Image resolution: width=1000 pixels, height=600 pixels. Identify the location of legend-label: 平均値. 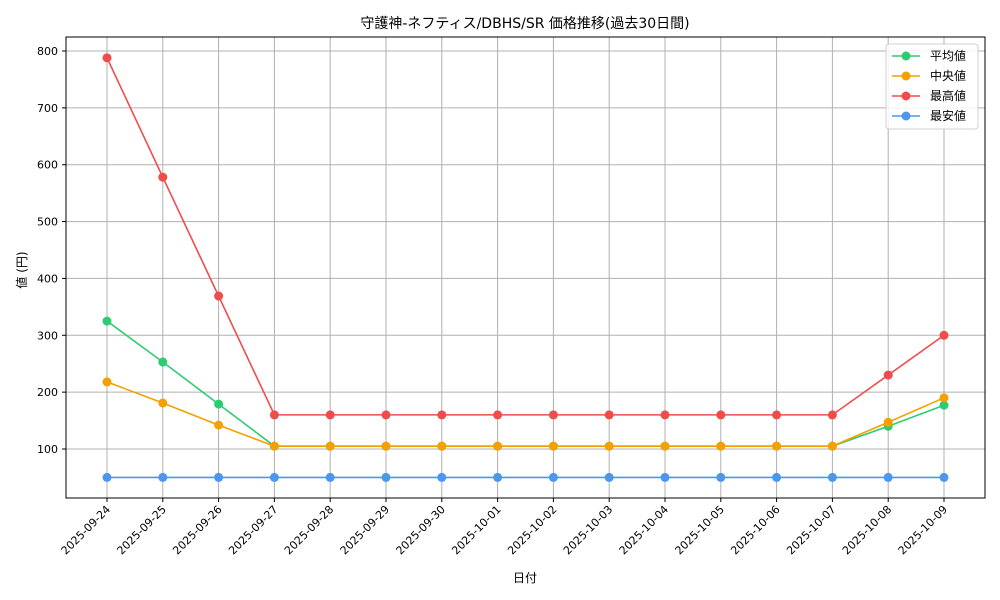
(948, 55).